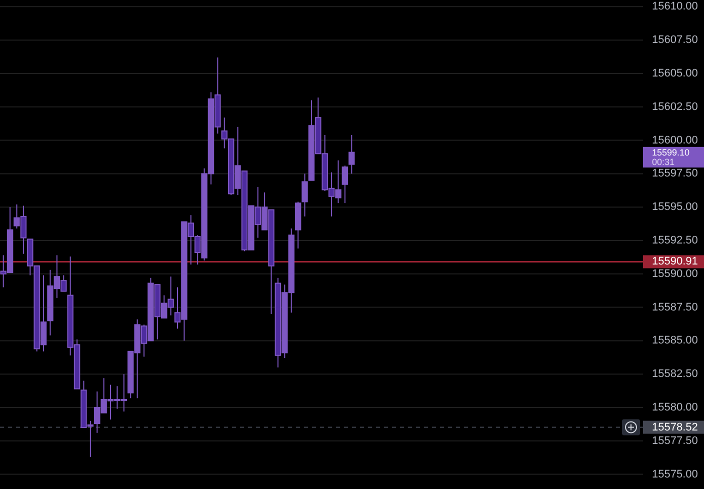 This screenshot has width=704, height=489. I want to click on y-tick-label: 15597.50, so click(675, 174).